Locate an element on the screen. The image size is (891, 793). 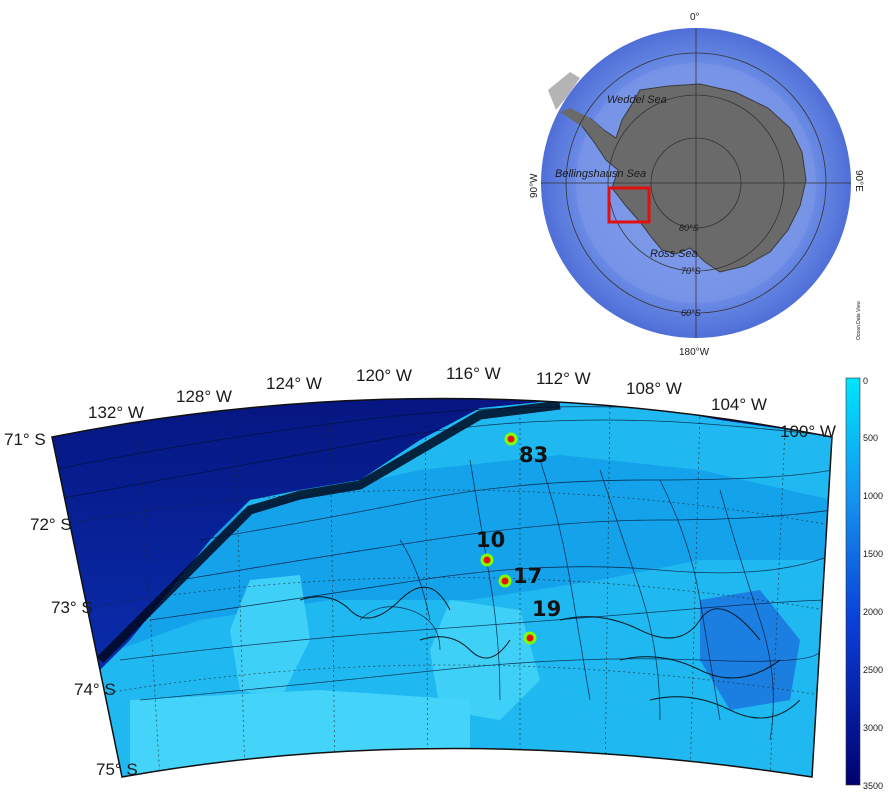
weddell-sea-label: Weddel Sea is located at coordinates (637, 100).